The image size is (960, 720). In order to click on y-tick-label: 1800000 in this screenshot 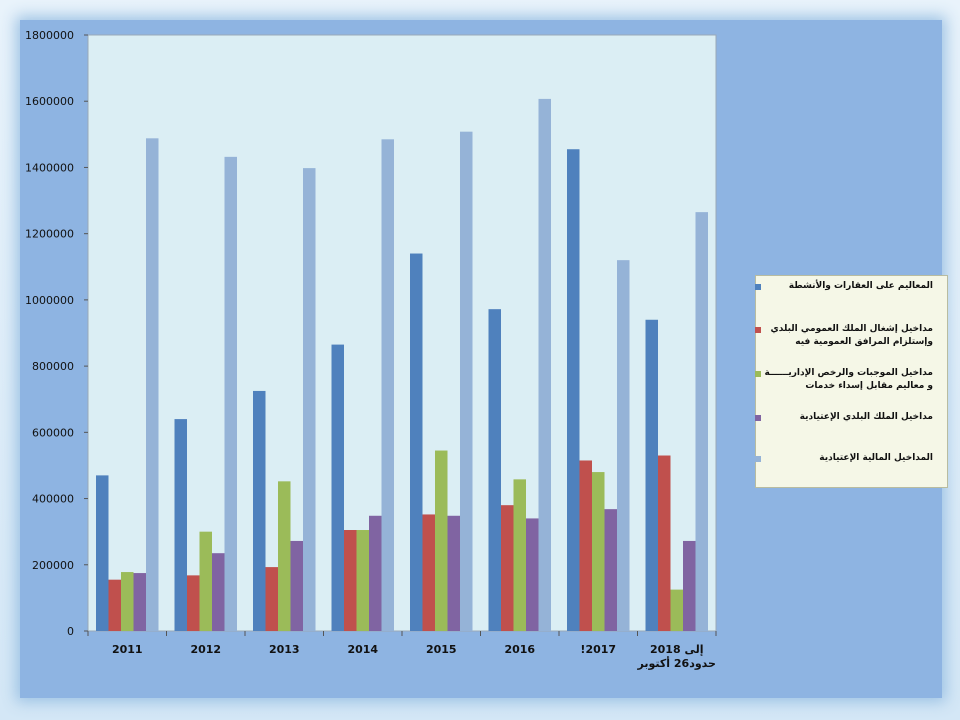, I will do `click(49, 35)`.